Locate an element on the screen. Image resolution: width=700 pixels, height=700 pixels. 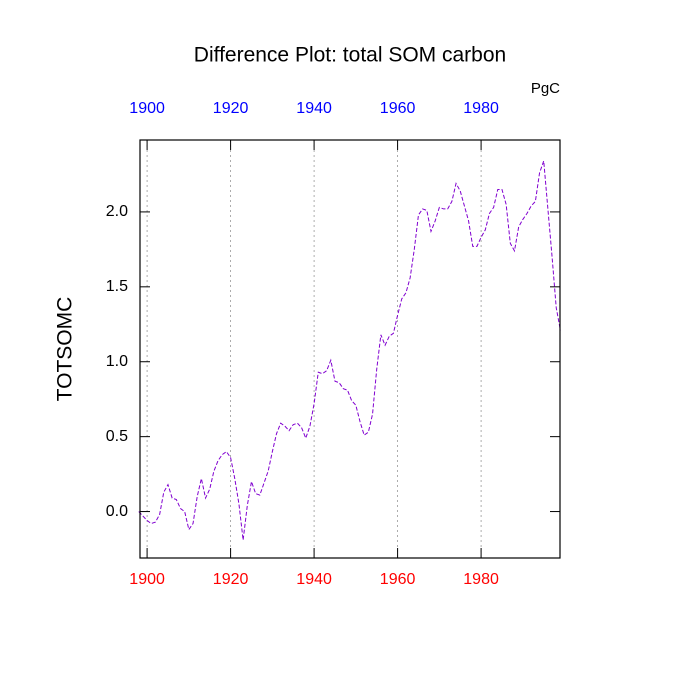
x-top-tick-label: 1900 is located at coordinates (147, 108).